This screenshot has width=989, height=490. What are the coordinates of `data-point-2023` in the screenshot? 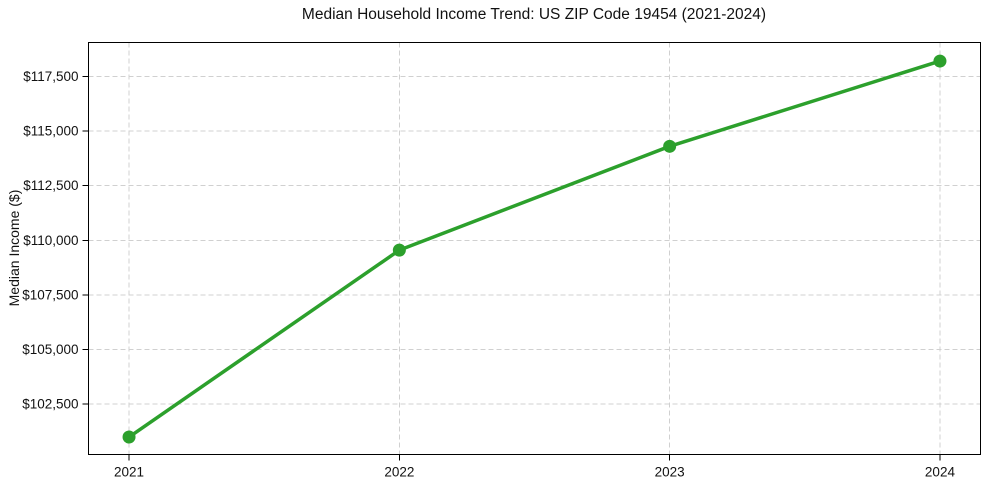 It's located at (670, 146).